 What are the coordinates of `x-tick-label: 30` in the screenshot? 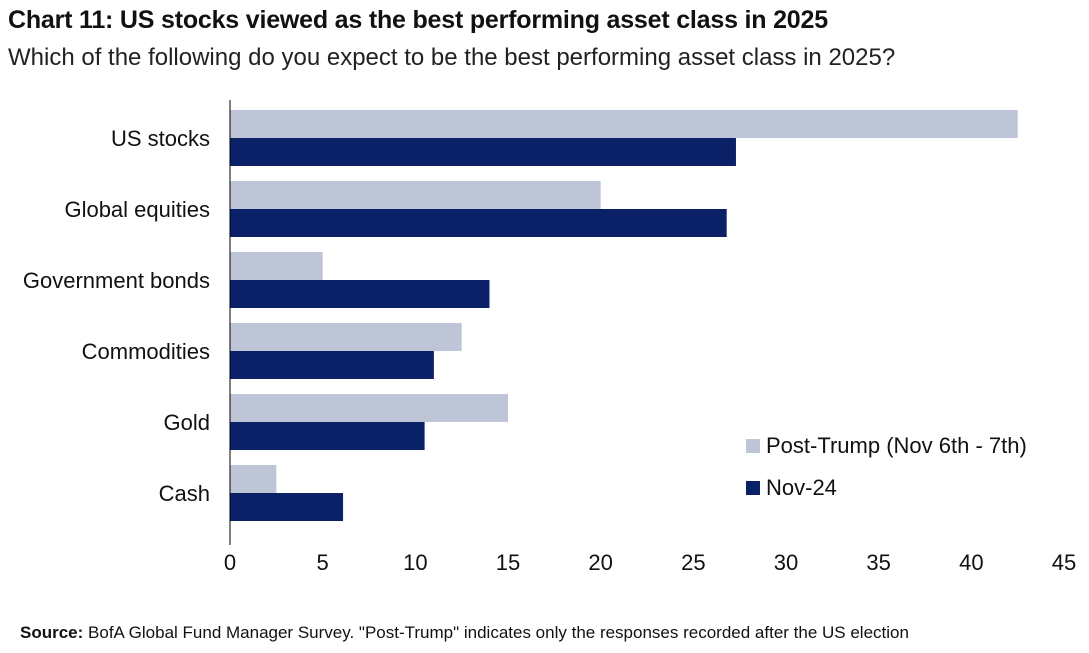 It's located at (786, 562).